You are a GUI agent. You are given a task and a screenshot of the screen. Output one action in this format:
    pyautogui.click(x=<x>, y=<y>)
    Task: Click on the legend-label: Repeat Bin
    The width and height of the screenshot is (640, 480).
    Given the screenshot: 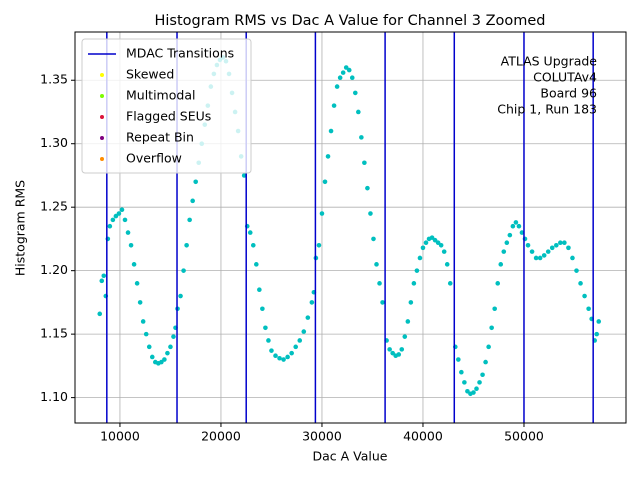 What is the action you would take?
    pyautogui.click(x=160, y=137)
    